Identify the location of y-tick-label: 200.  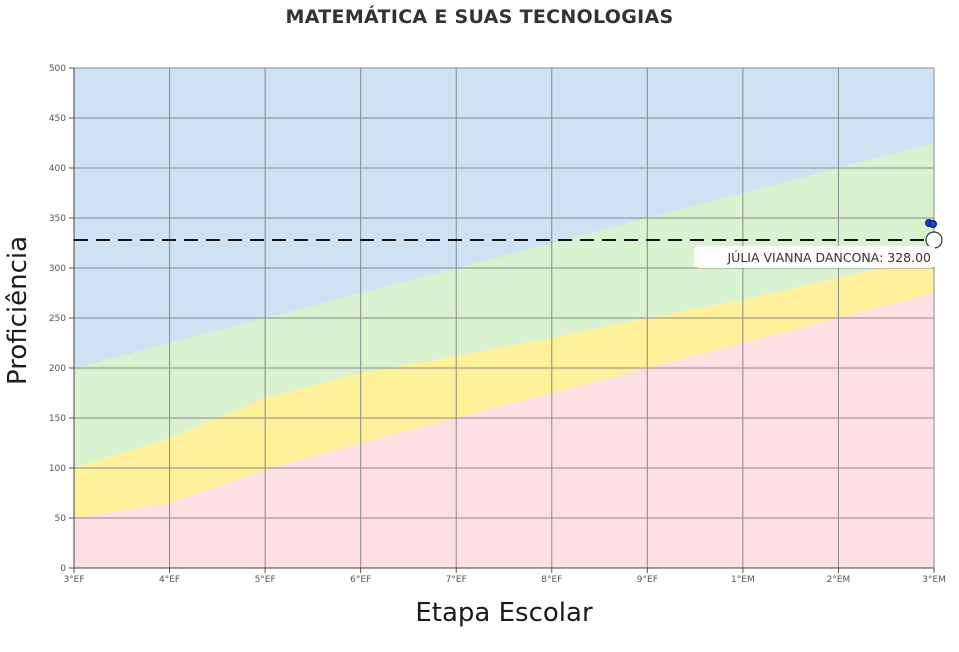
(57, 369).